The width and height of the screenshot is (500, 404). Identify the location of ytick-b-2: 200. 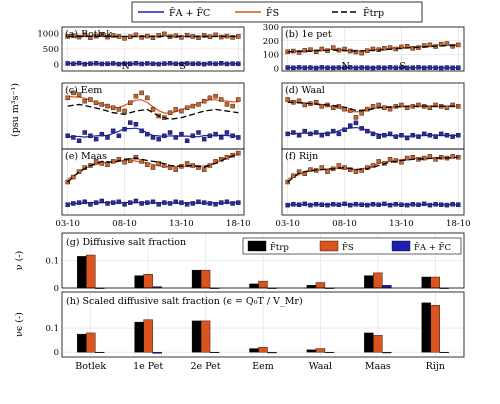
(271, 42).